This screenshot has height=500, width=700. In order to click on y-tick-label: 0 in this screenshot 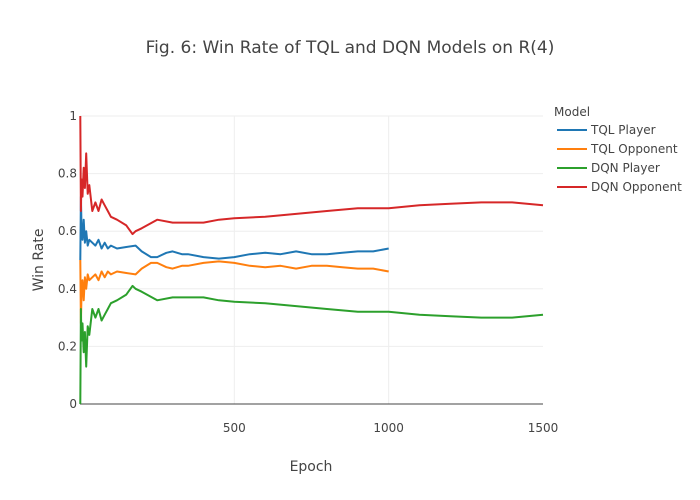, I will do `click(73, 404)`.